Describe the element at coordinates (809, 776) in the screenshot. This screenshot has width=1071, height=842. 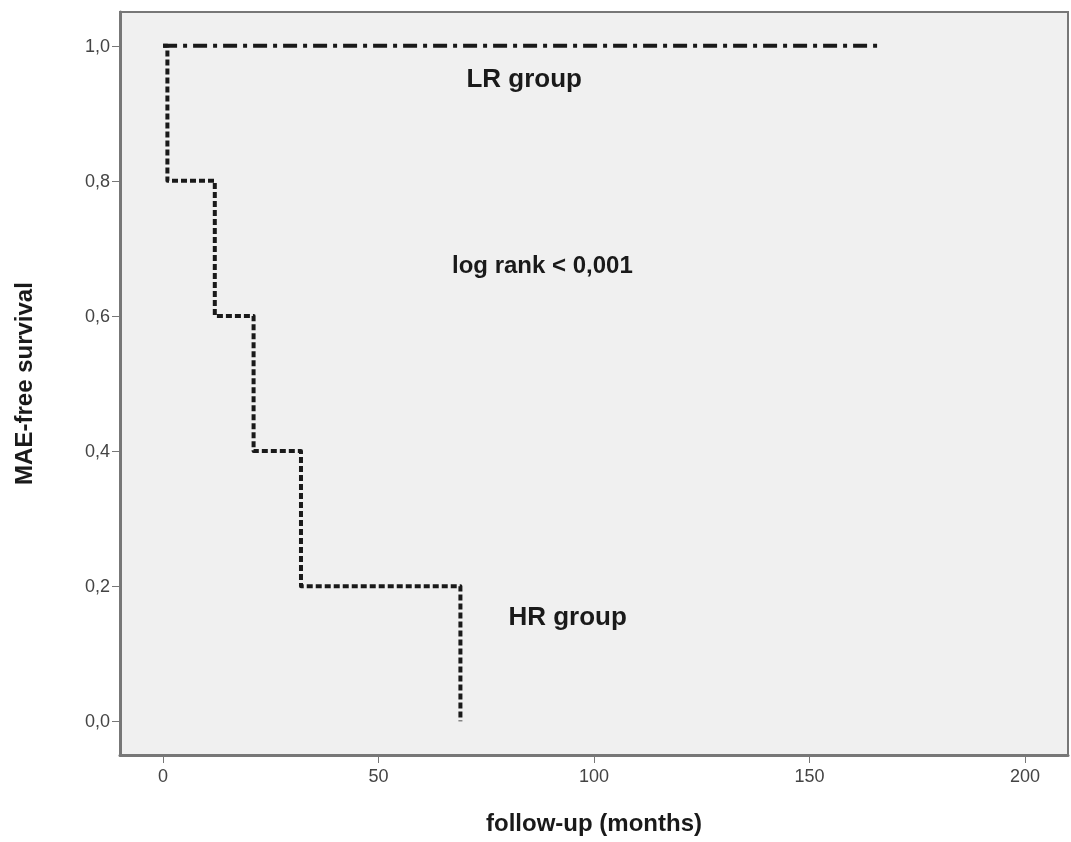
I see `x-tick-label: 150` at that location.